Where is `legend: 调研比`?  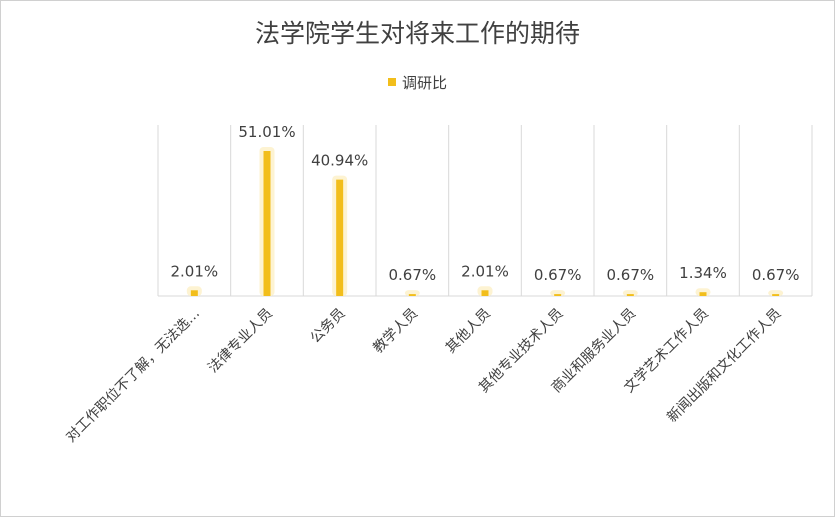 legend: 调研比 is located at coordinates (417, 82).